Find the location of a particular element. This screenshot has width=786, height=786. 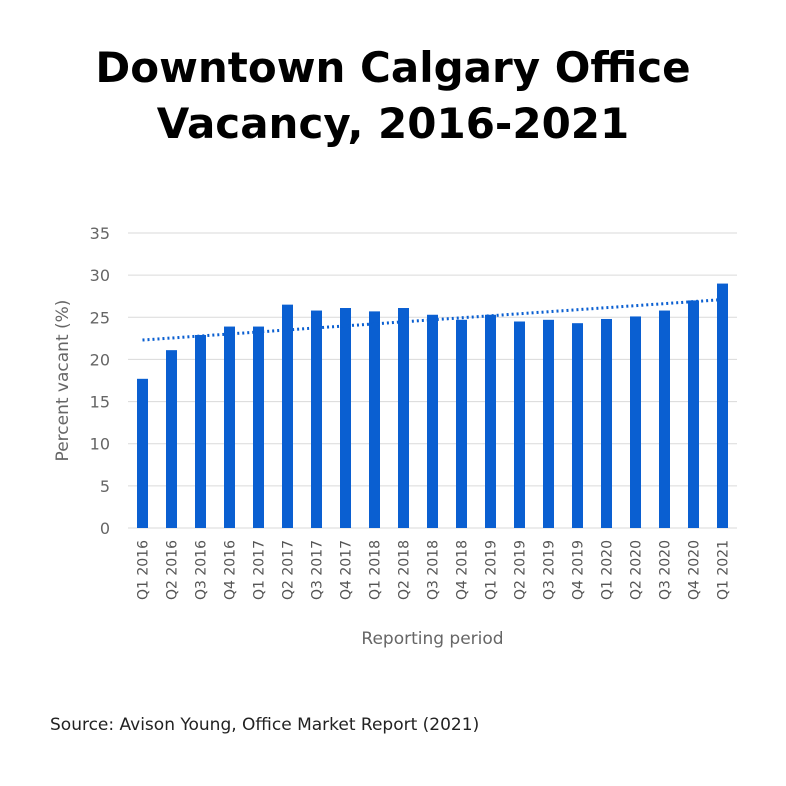

x-tick-label: Q2 2018 is located at coordinates (405, 570).